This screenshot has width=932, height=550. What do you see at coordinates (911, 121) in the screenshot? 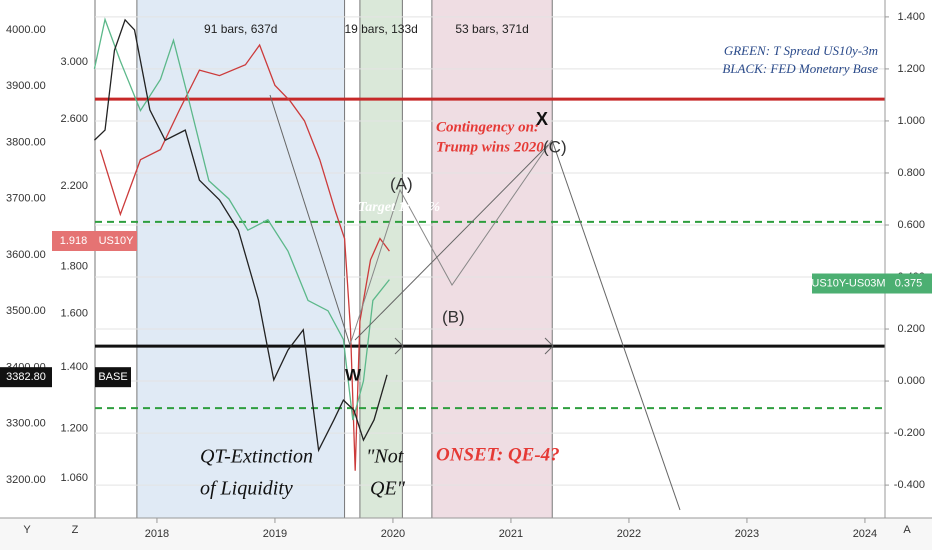
I see `y2-tick-label: 1.000` at bounding box center [911, 121].